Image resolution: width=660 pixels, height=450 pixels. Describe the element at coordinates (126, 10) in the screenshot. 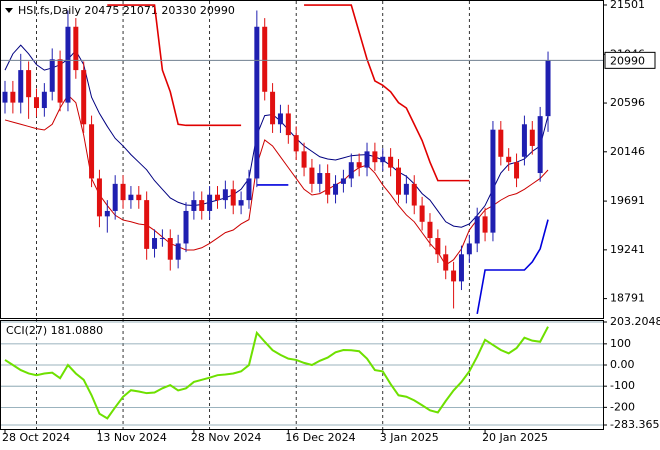

I see `chart-title: HSI.fs,Daily 20475 21071 20330 20990` at that location.